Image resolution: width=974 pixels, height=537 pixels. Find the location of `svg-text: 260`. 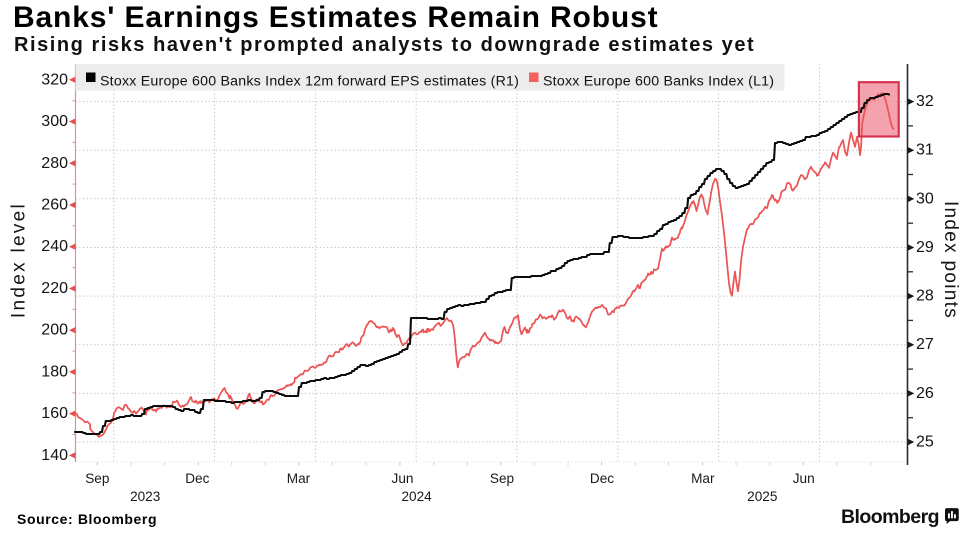

svg-text: 260 is located at coordinates (54, 205).